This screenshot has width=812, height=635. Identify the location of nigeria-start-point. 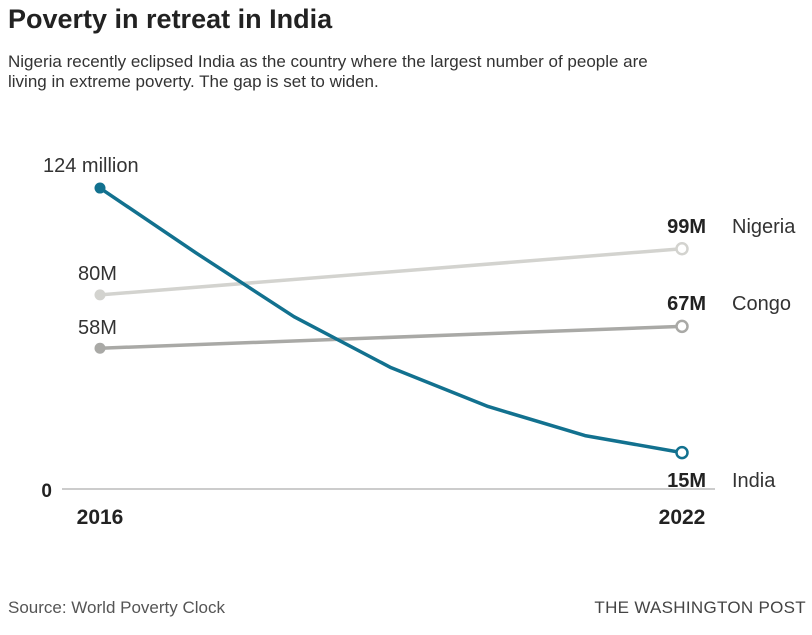
(100, 295).